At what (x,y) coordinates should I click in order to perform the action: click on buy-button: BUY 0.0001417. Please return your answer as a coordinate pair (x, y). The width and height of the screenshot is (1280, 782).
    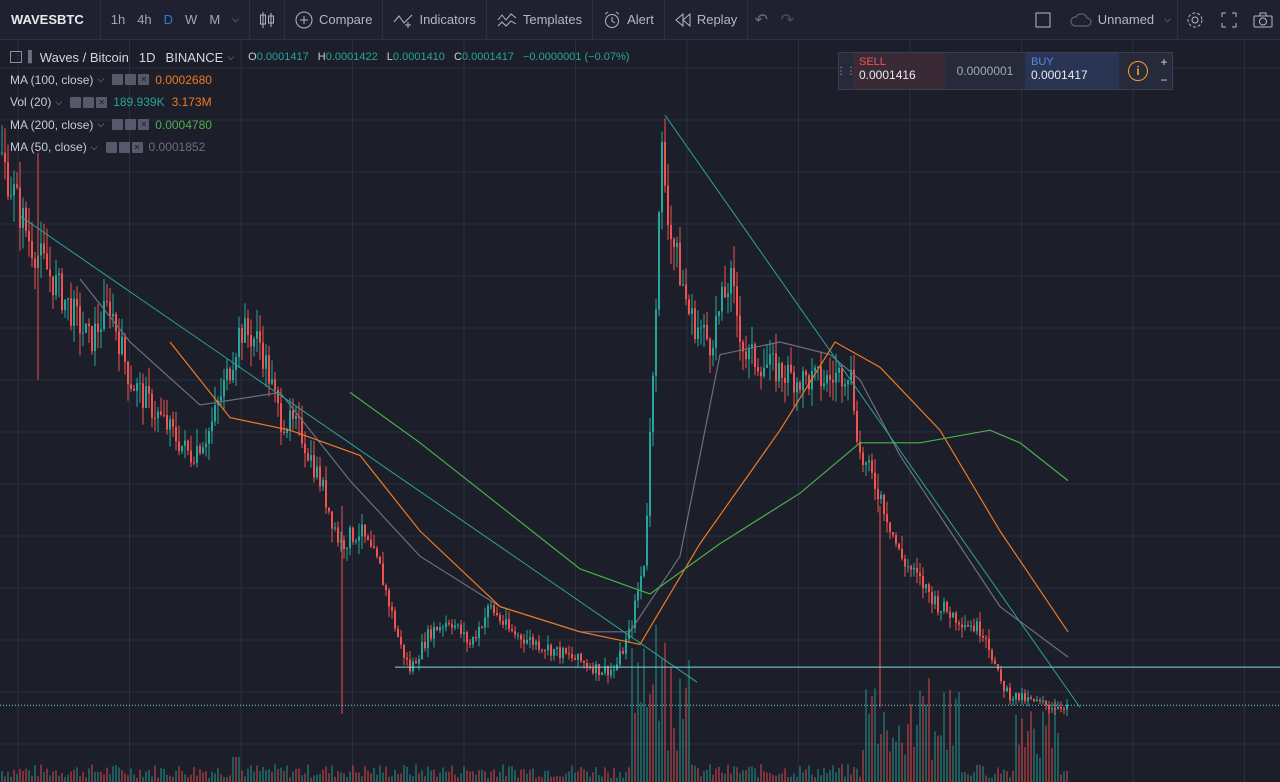
    Looking at the image, I should click on (1072, 71).